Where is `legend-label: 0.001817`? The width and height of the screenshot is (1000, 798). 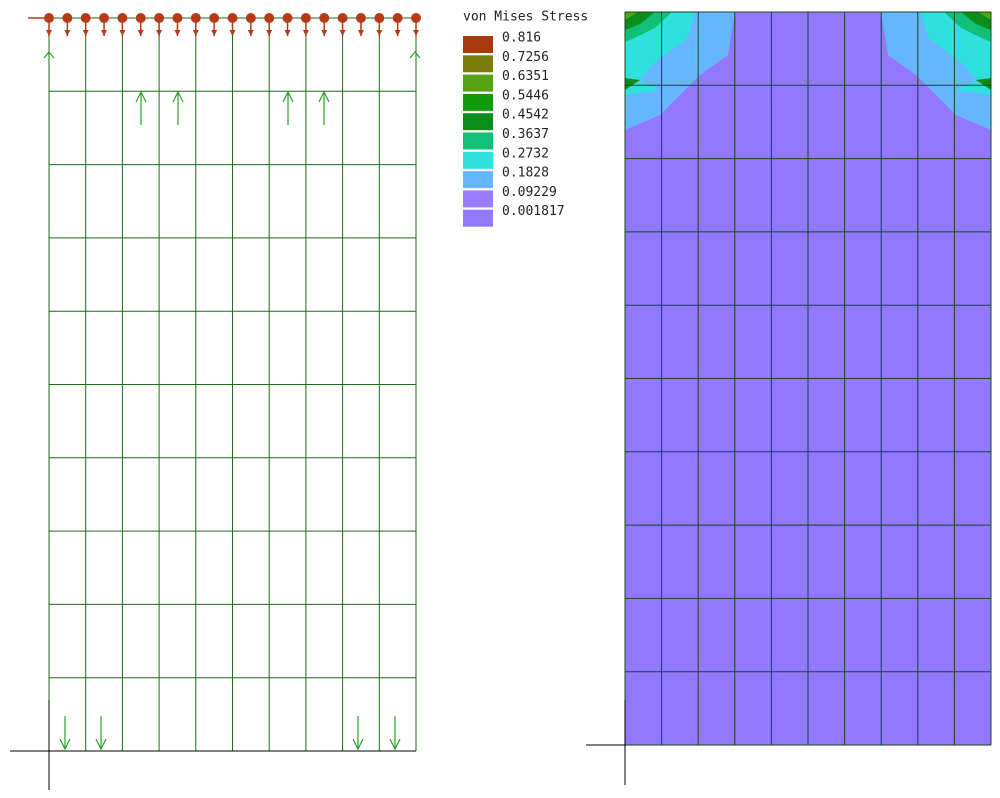 legend-label: 0.001817 is located at coordinates (533, 211).